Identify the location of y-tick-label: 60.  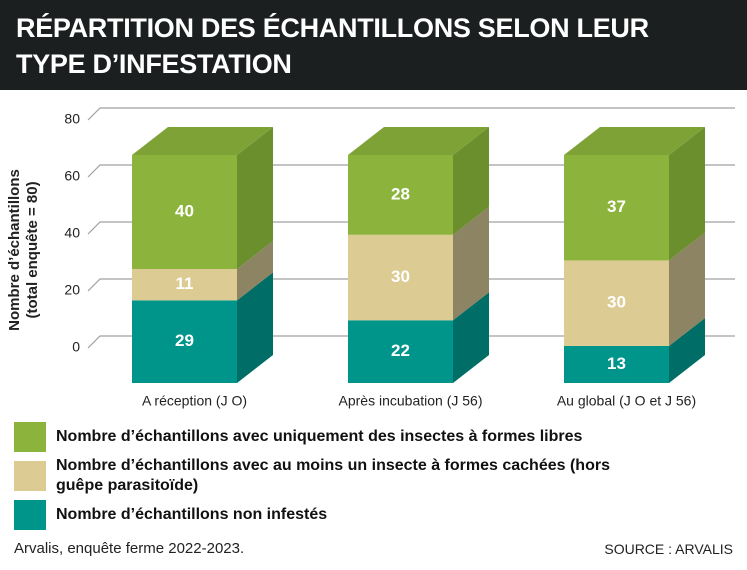
(72, 176).